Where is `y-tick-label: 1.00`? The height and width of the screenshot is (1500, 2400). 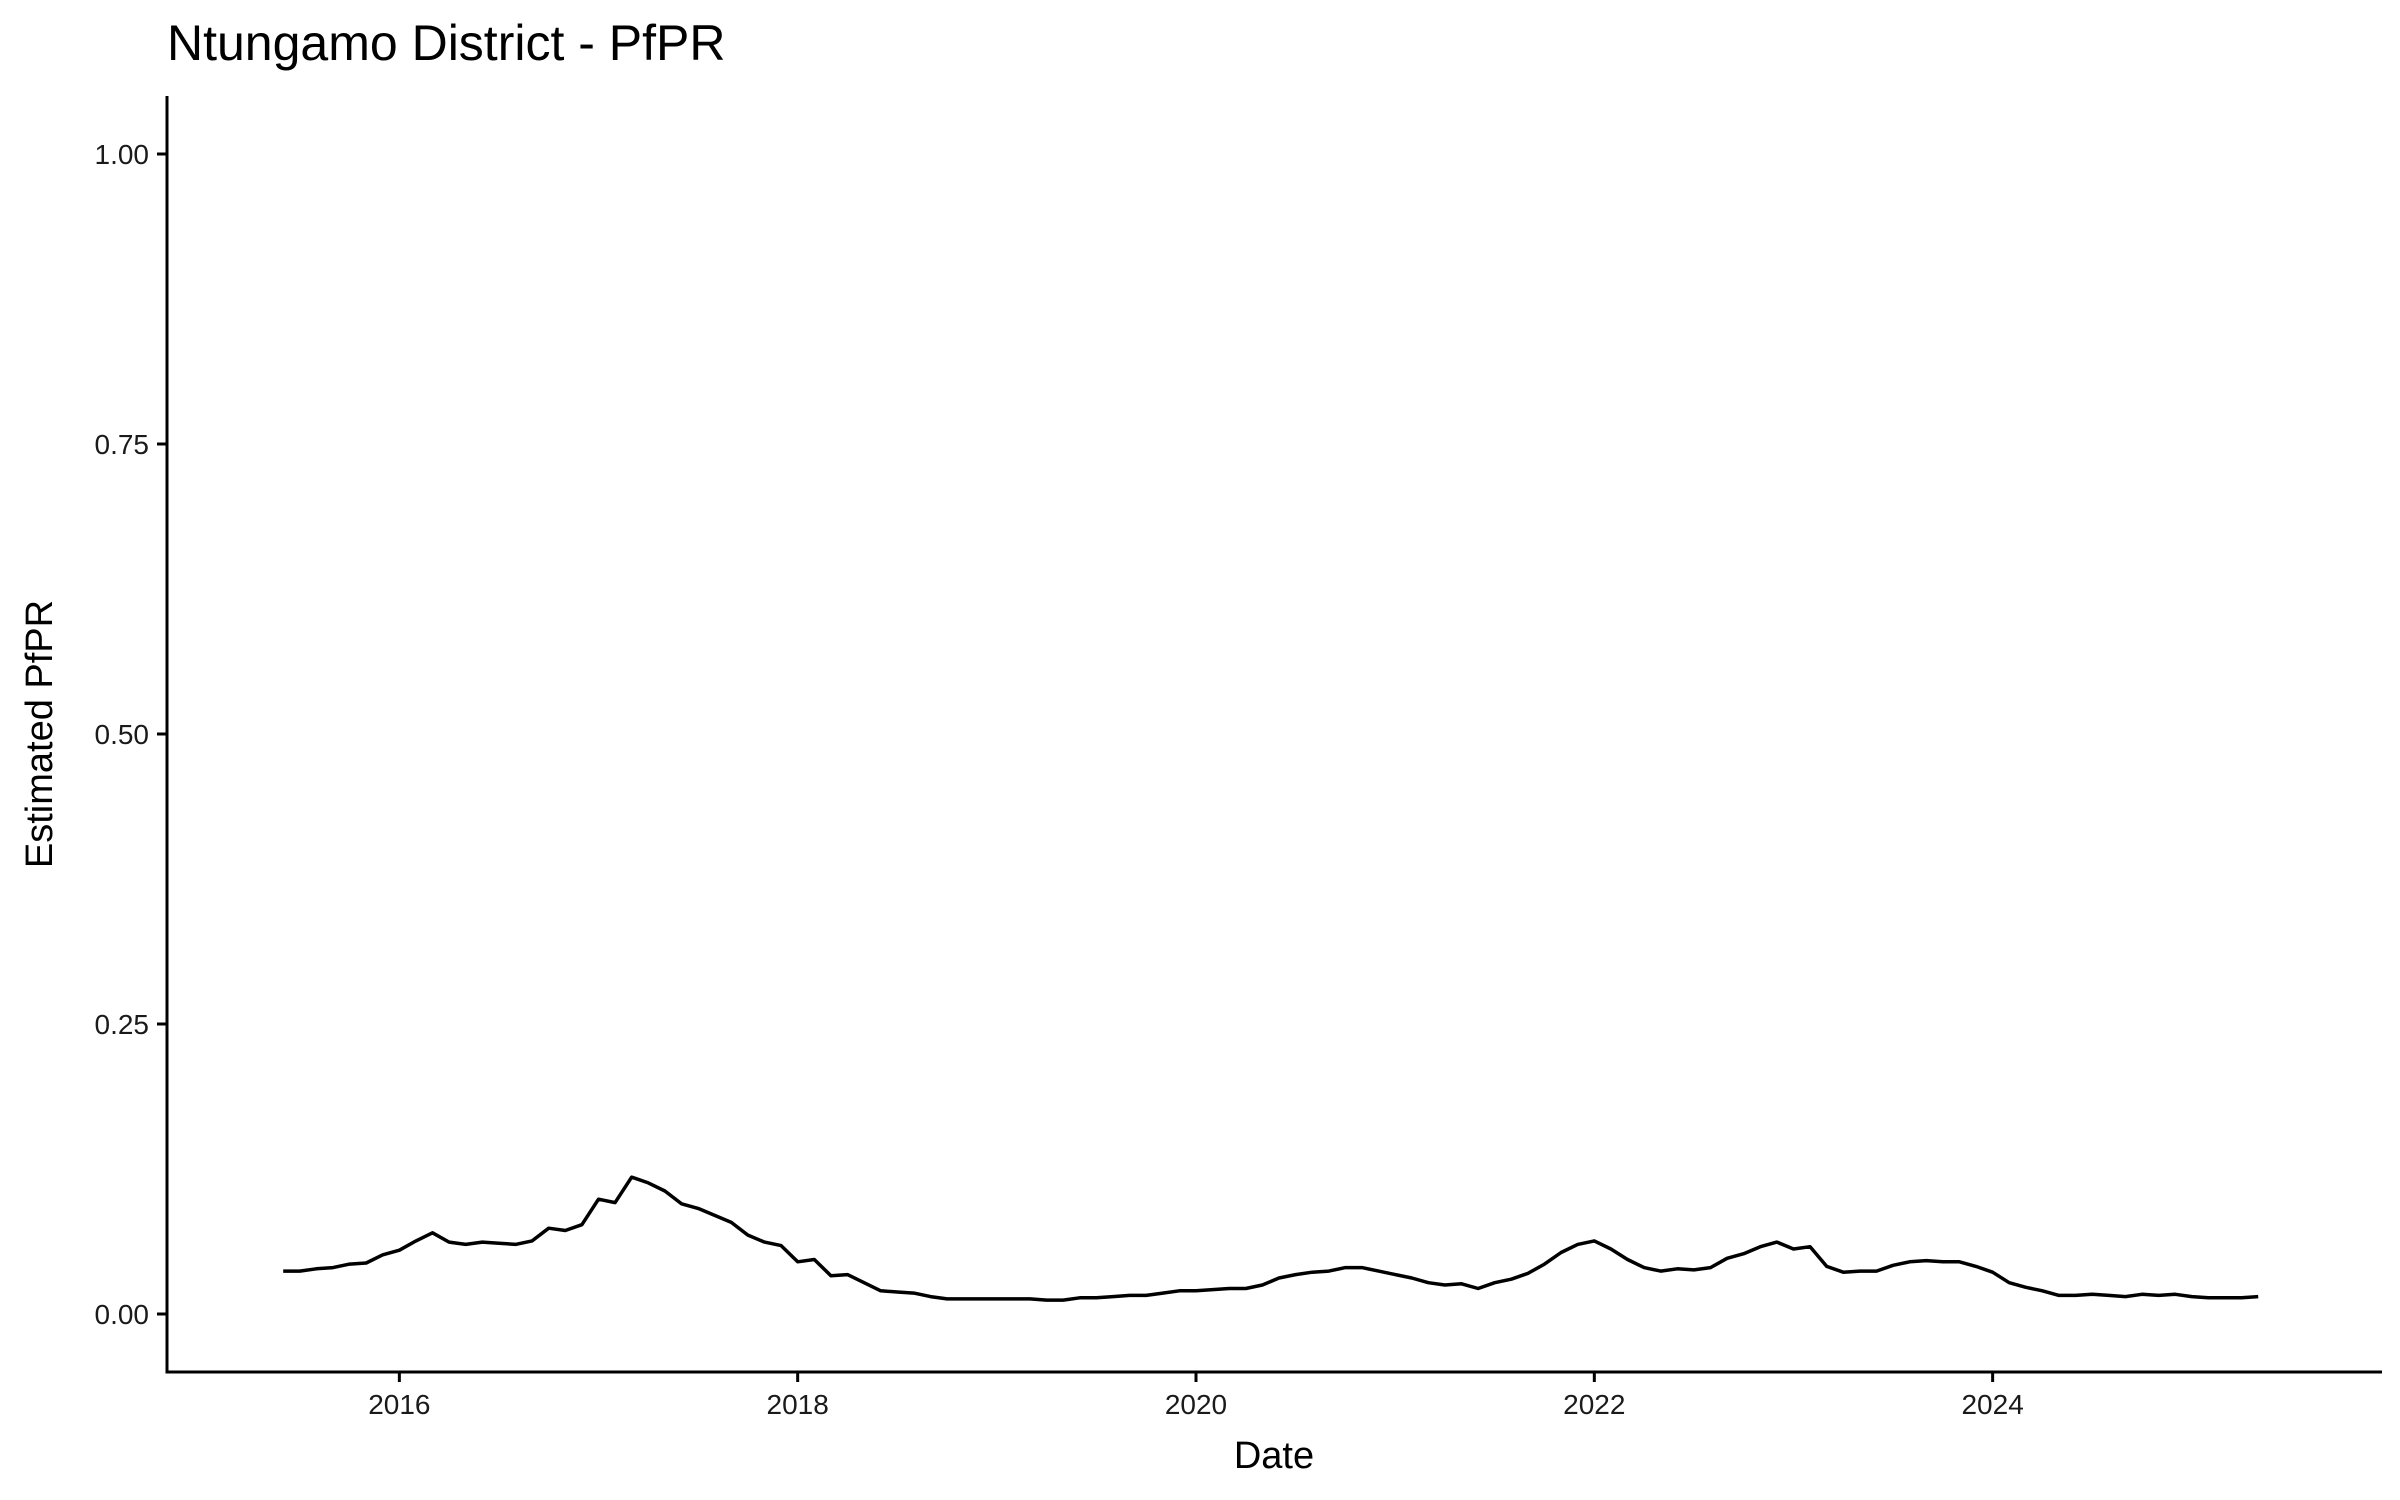
y-tick-label: 1.00 is located at coordinates (122, 154).